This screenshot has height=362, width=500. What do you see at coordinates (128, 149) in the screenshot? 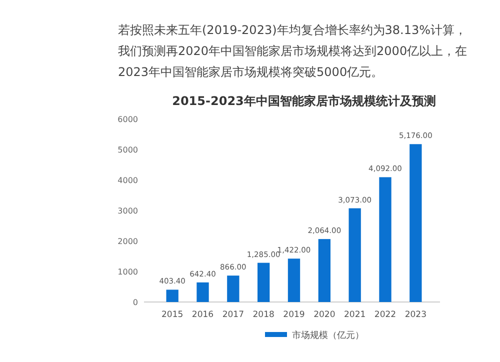
I see `y-tick-label: 5000` at bounding box center [128, 149].